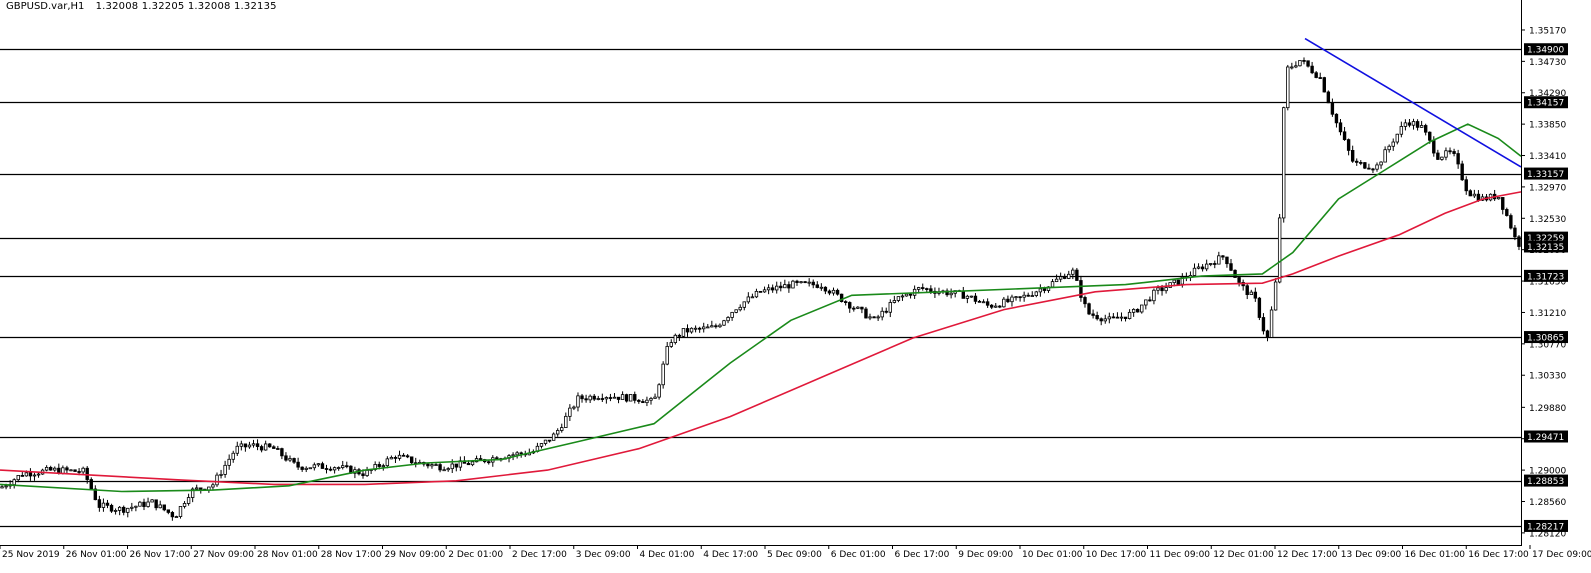 The height and width of the screenshot is (573, 1591). I want to click on price-tick-label: 1.31210, so click(1547, 314).